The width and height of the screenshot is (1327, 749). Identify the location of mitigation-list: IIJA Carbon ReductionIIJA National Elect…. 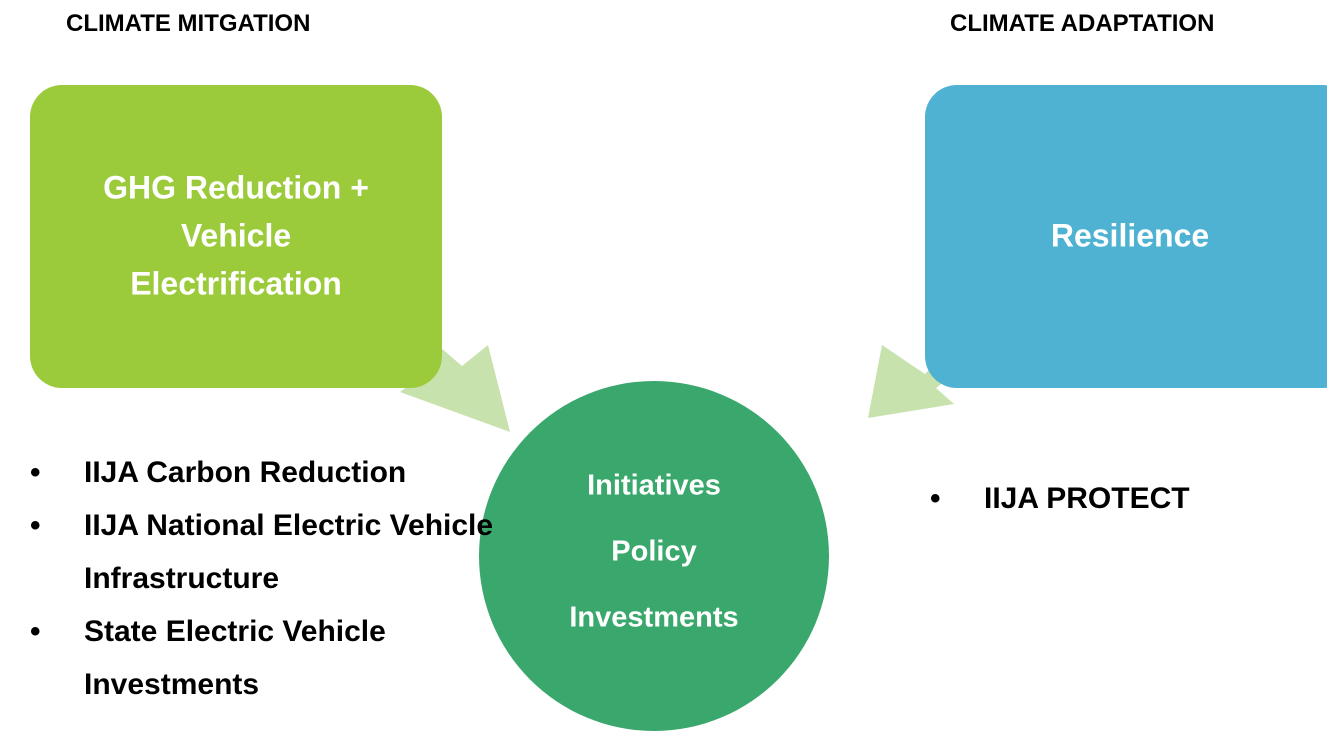
(267, 578).